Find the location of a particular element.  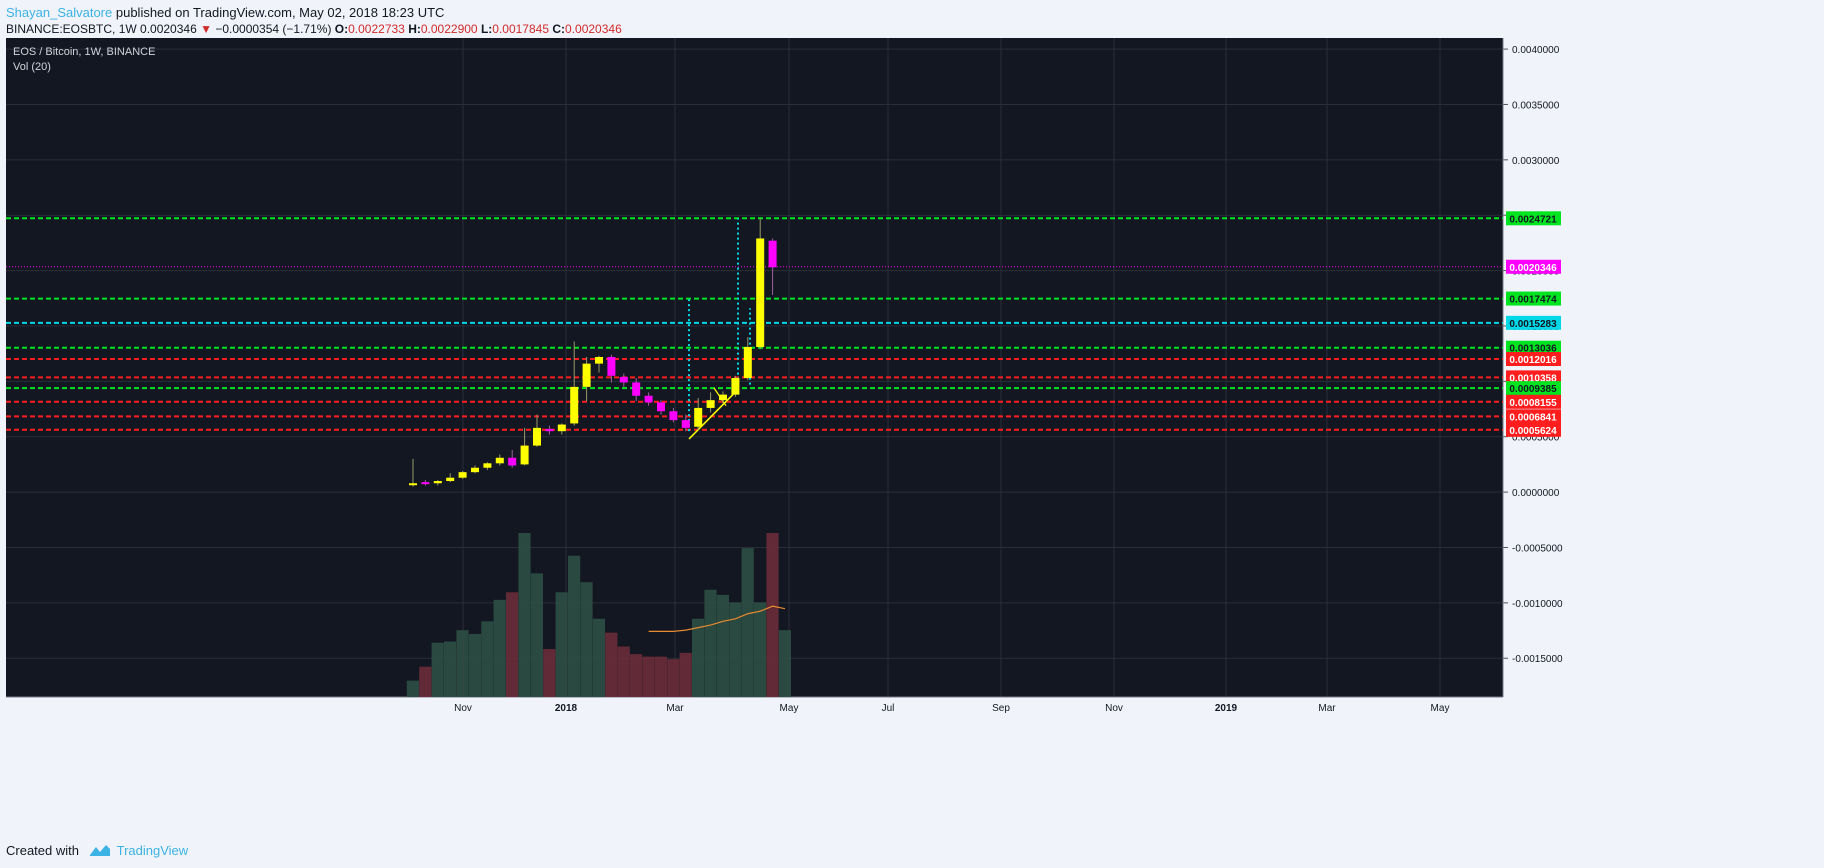

level-price-label: 0.0009385 is located at coordinates (1533, 389).